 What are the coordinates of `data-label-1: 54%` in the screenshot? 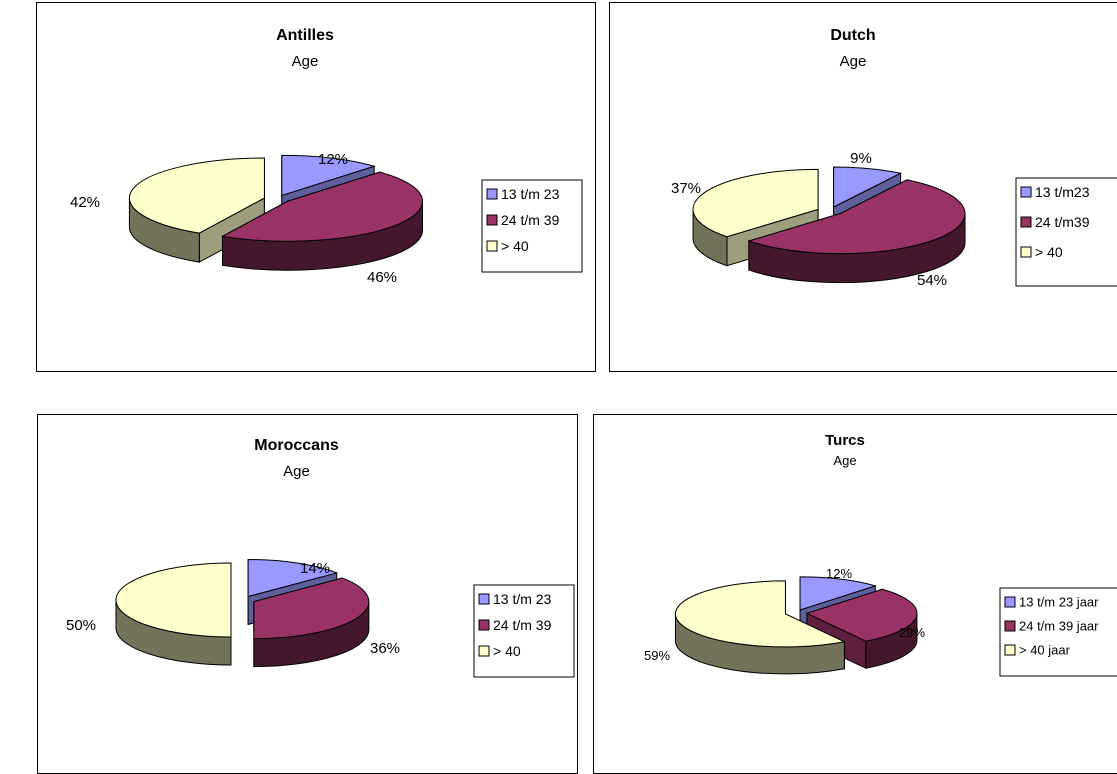 It's located at (932, 280).